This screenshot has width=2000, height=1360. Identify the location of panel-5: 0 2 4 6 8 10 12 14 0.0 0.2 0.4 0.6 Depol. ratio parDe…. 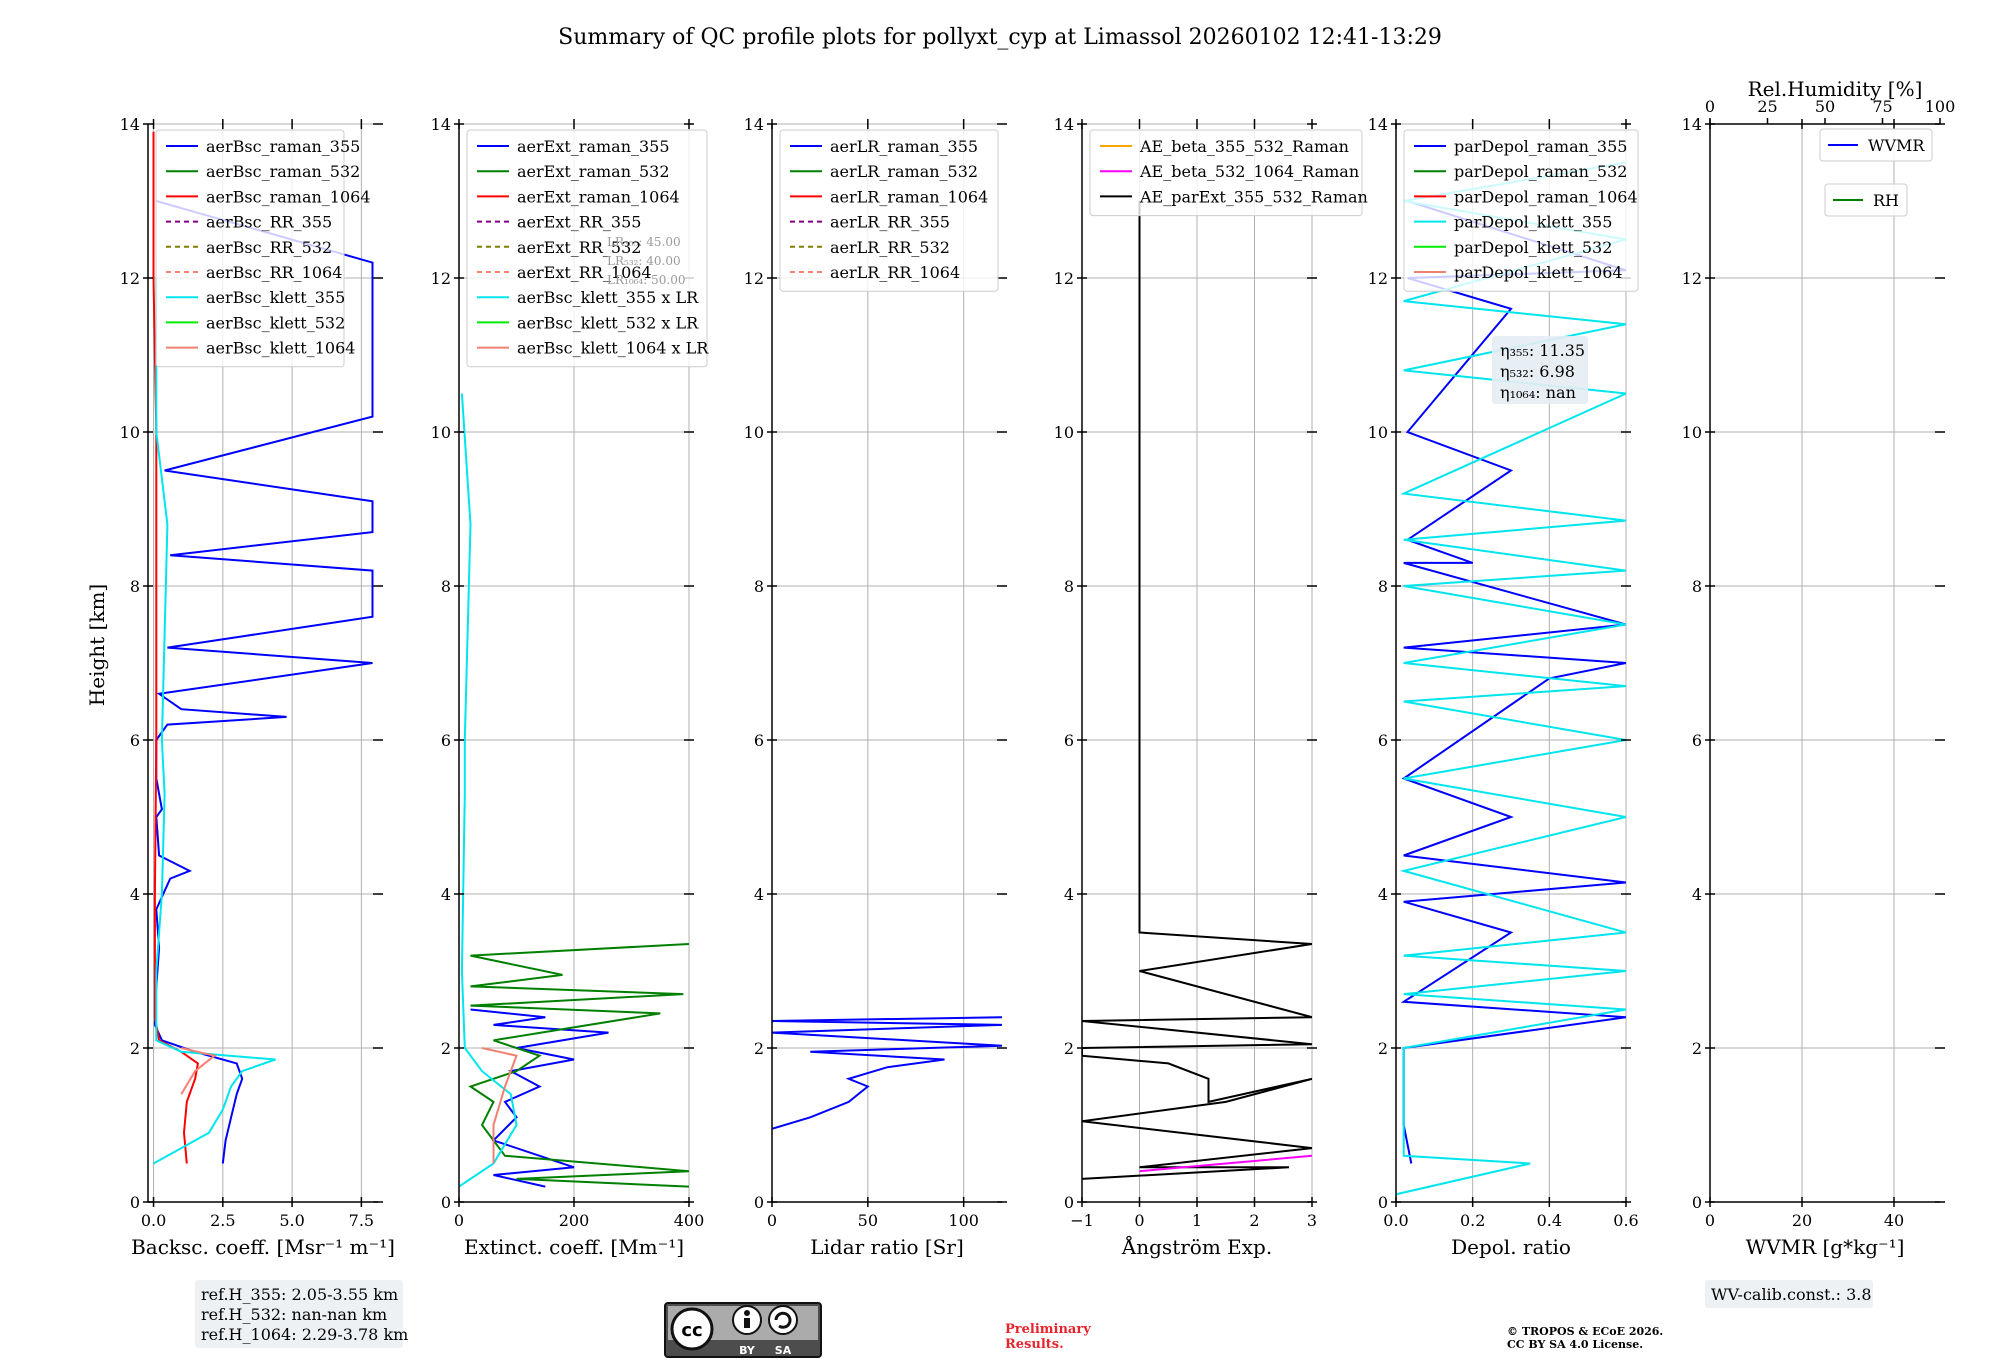
(1503, 687).